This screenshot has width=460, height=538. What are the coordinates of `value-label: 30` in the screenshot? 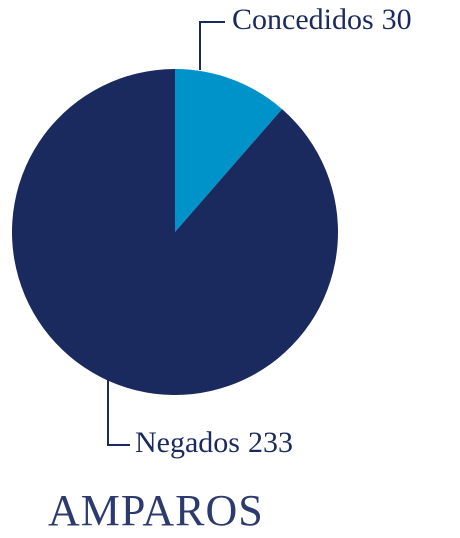 It's located at (397, 19).